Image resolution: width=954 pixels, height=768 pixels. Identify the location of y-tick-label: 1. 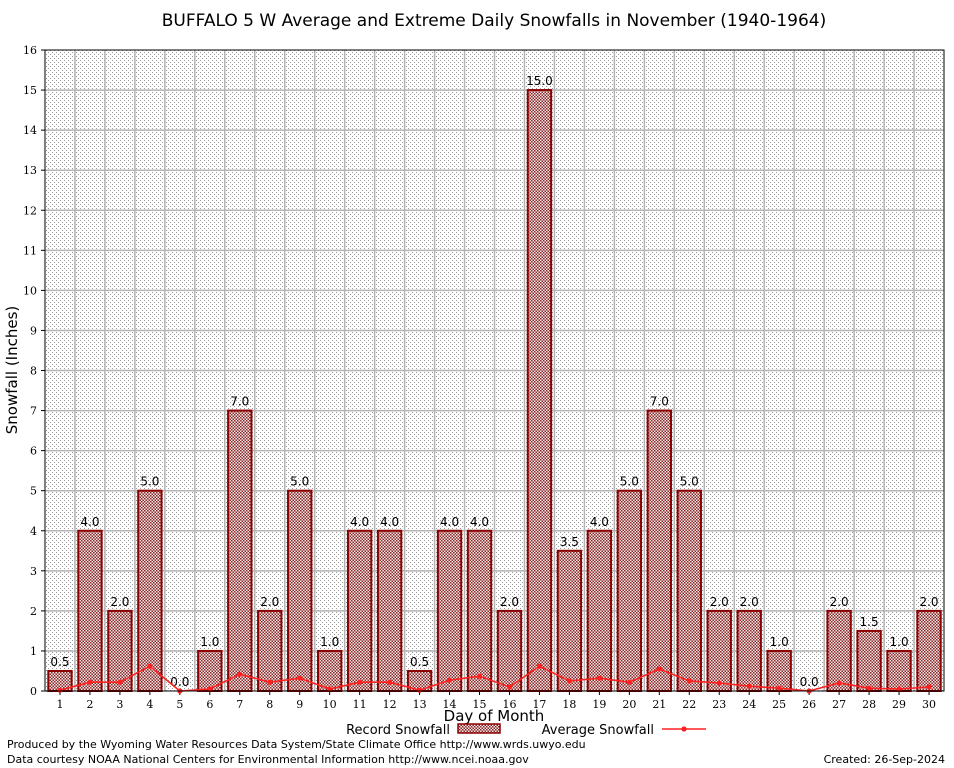
(33, 651).